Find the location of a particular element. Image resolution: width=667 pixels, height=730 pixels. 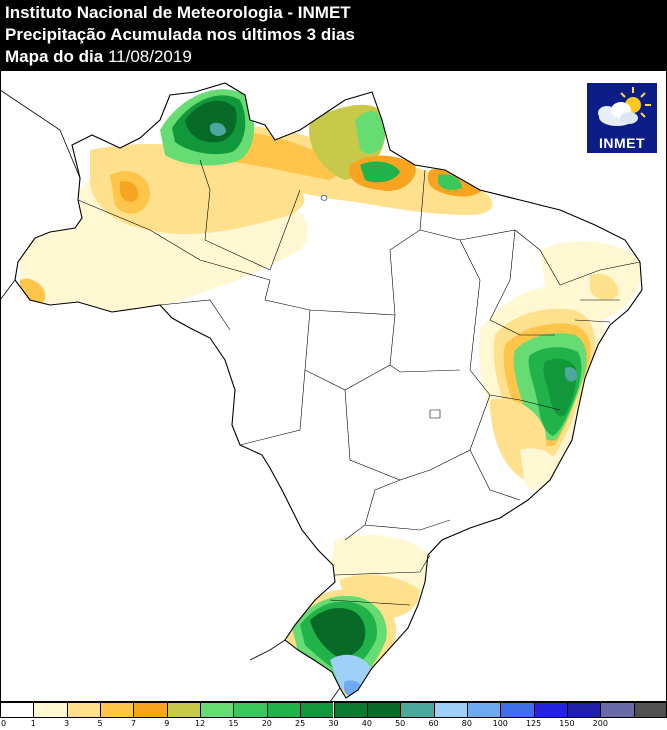

cloud-sun-icon is located at coordinates (624, 106).